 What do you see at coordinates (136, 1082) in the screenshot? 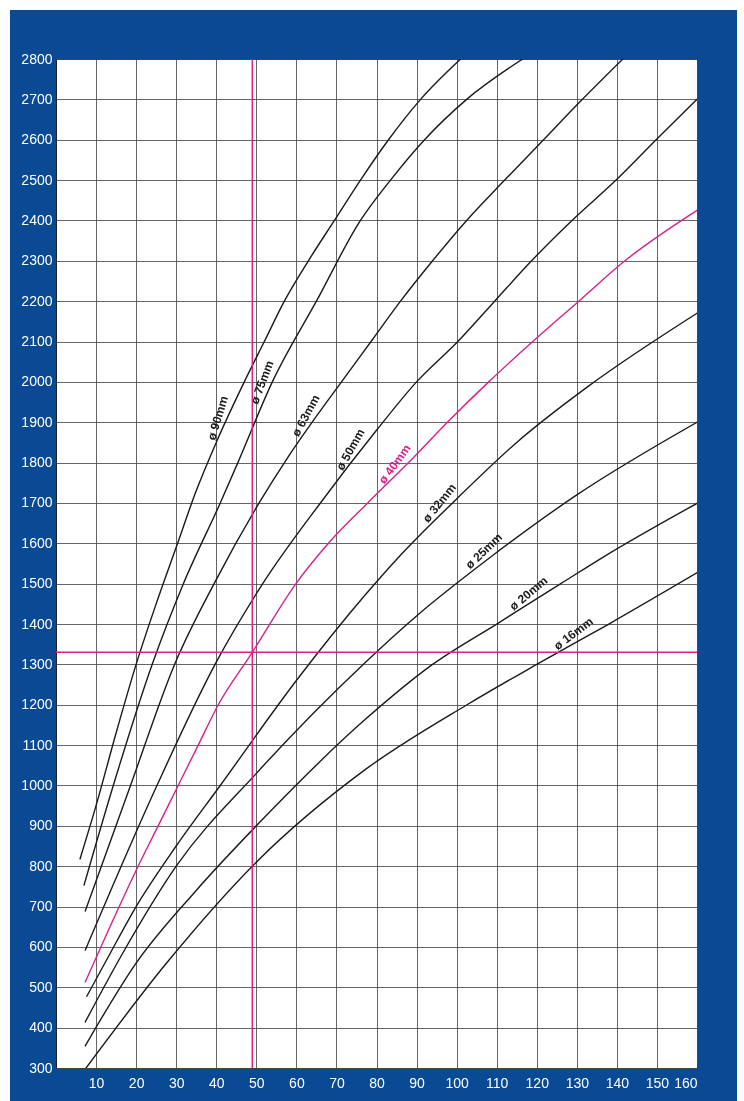
I see `x-tick-label: 20` at bounding box center [136, 1082].